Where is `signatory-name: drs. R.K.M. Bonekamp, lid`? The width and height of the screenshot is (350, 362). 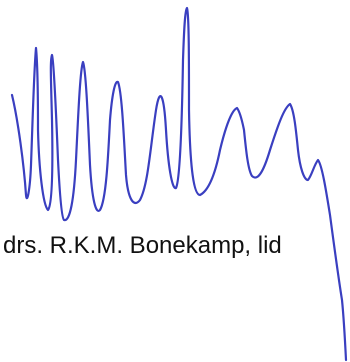
signatory-name: drs. R.K.M. Bonekamp, lid is located at coordinates (142, 245).